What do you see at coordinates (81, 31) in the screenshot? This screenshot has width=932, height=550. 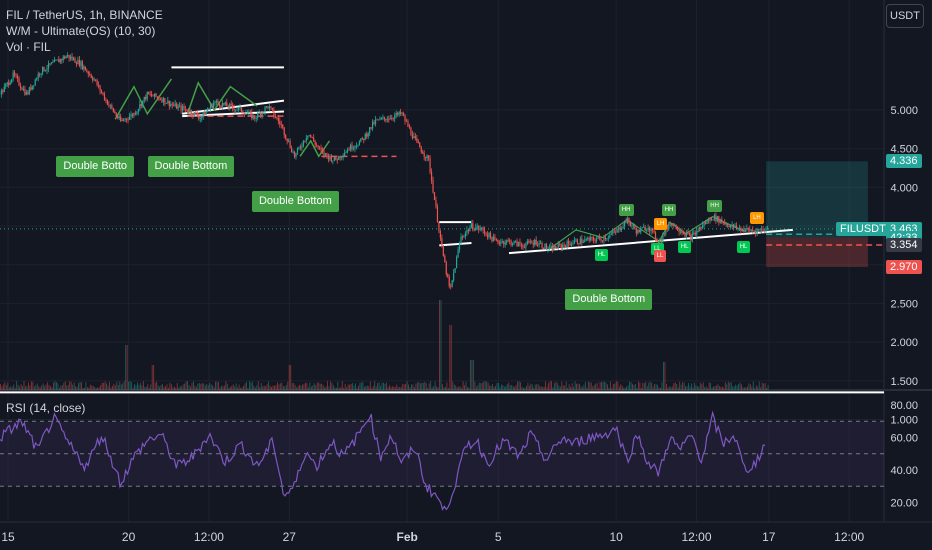 I see `indicator-legend: W/M - Ultimate(OS) (10, 30)` at bounding box center [81, 31].